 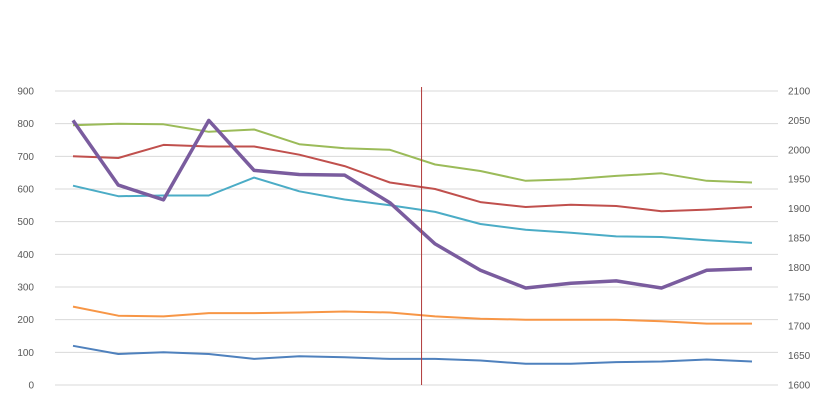 I want to click on right-tick-label: 1850, so click(x=799, y=239).